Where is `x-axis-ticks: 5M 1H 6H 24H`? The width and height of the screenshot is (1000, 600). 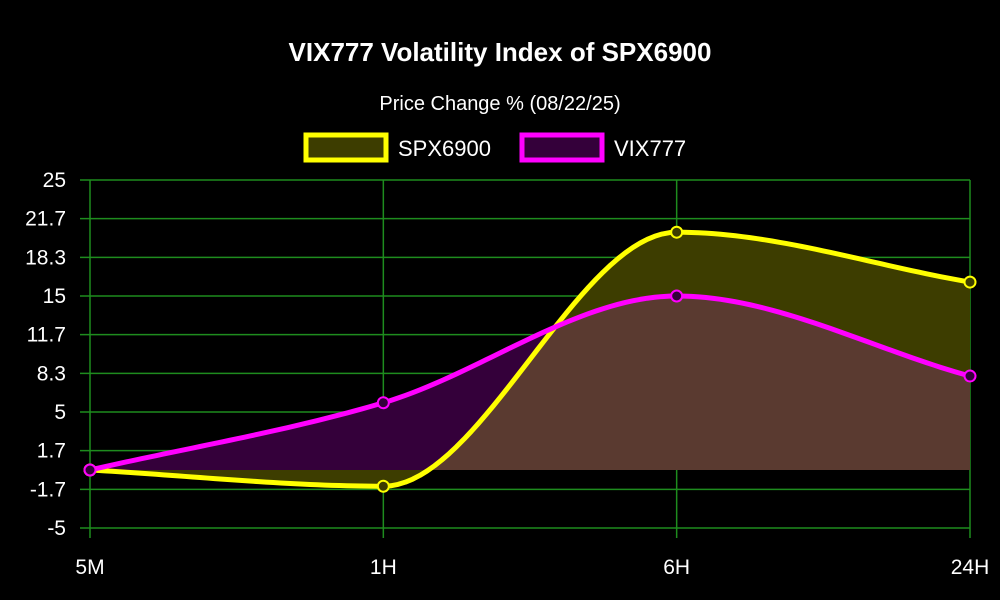
x-axis-ticks: 5M 1H 6H 24H is located at coordinates (532, 567).